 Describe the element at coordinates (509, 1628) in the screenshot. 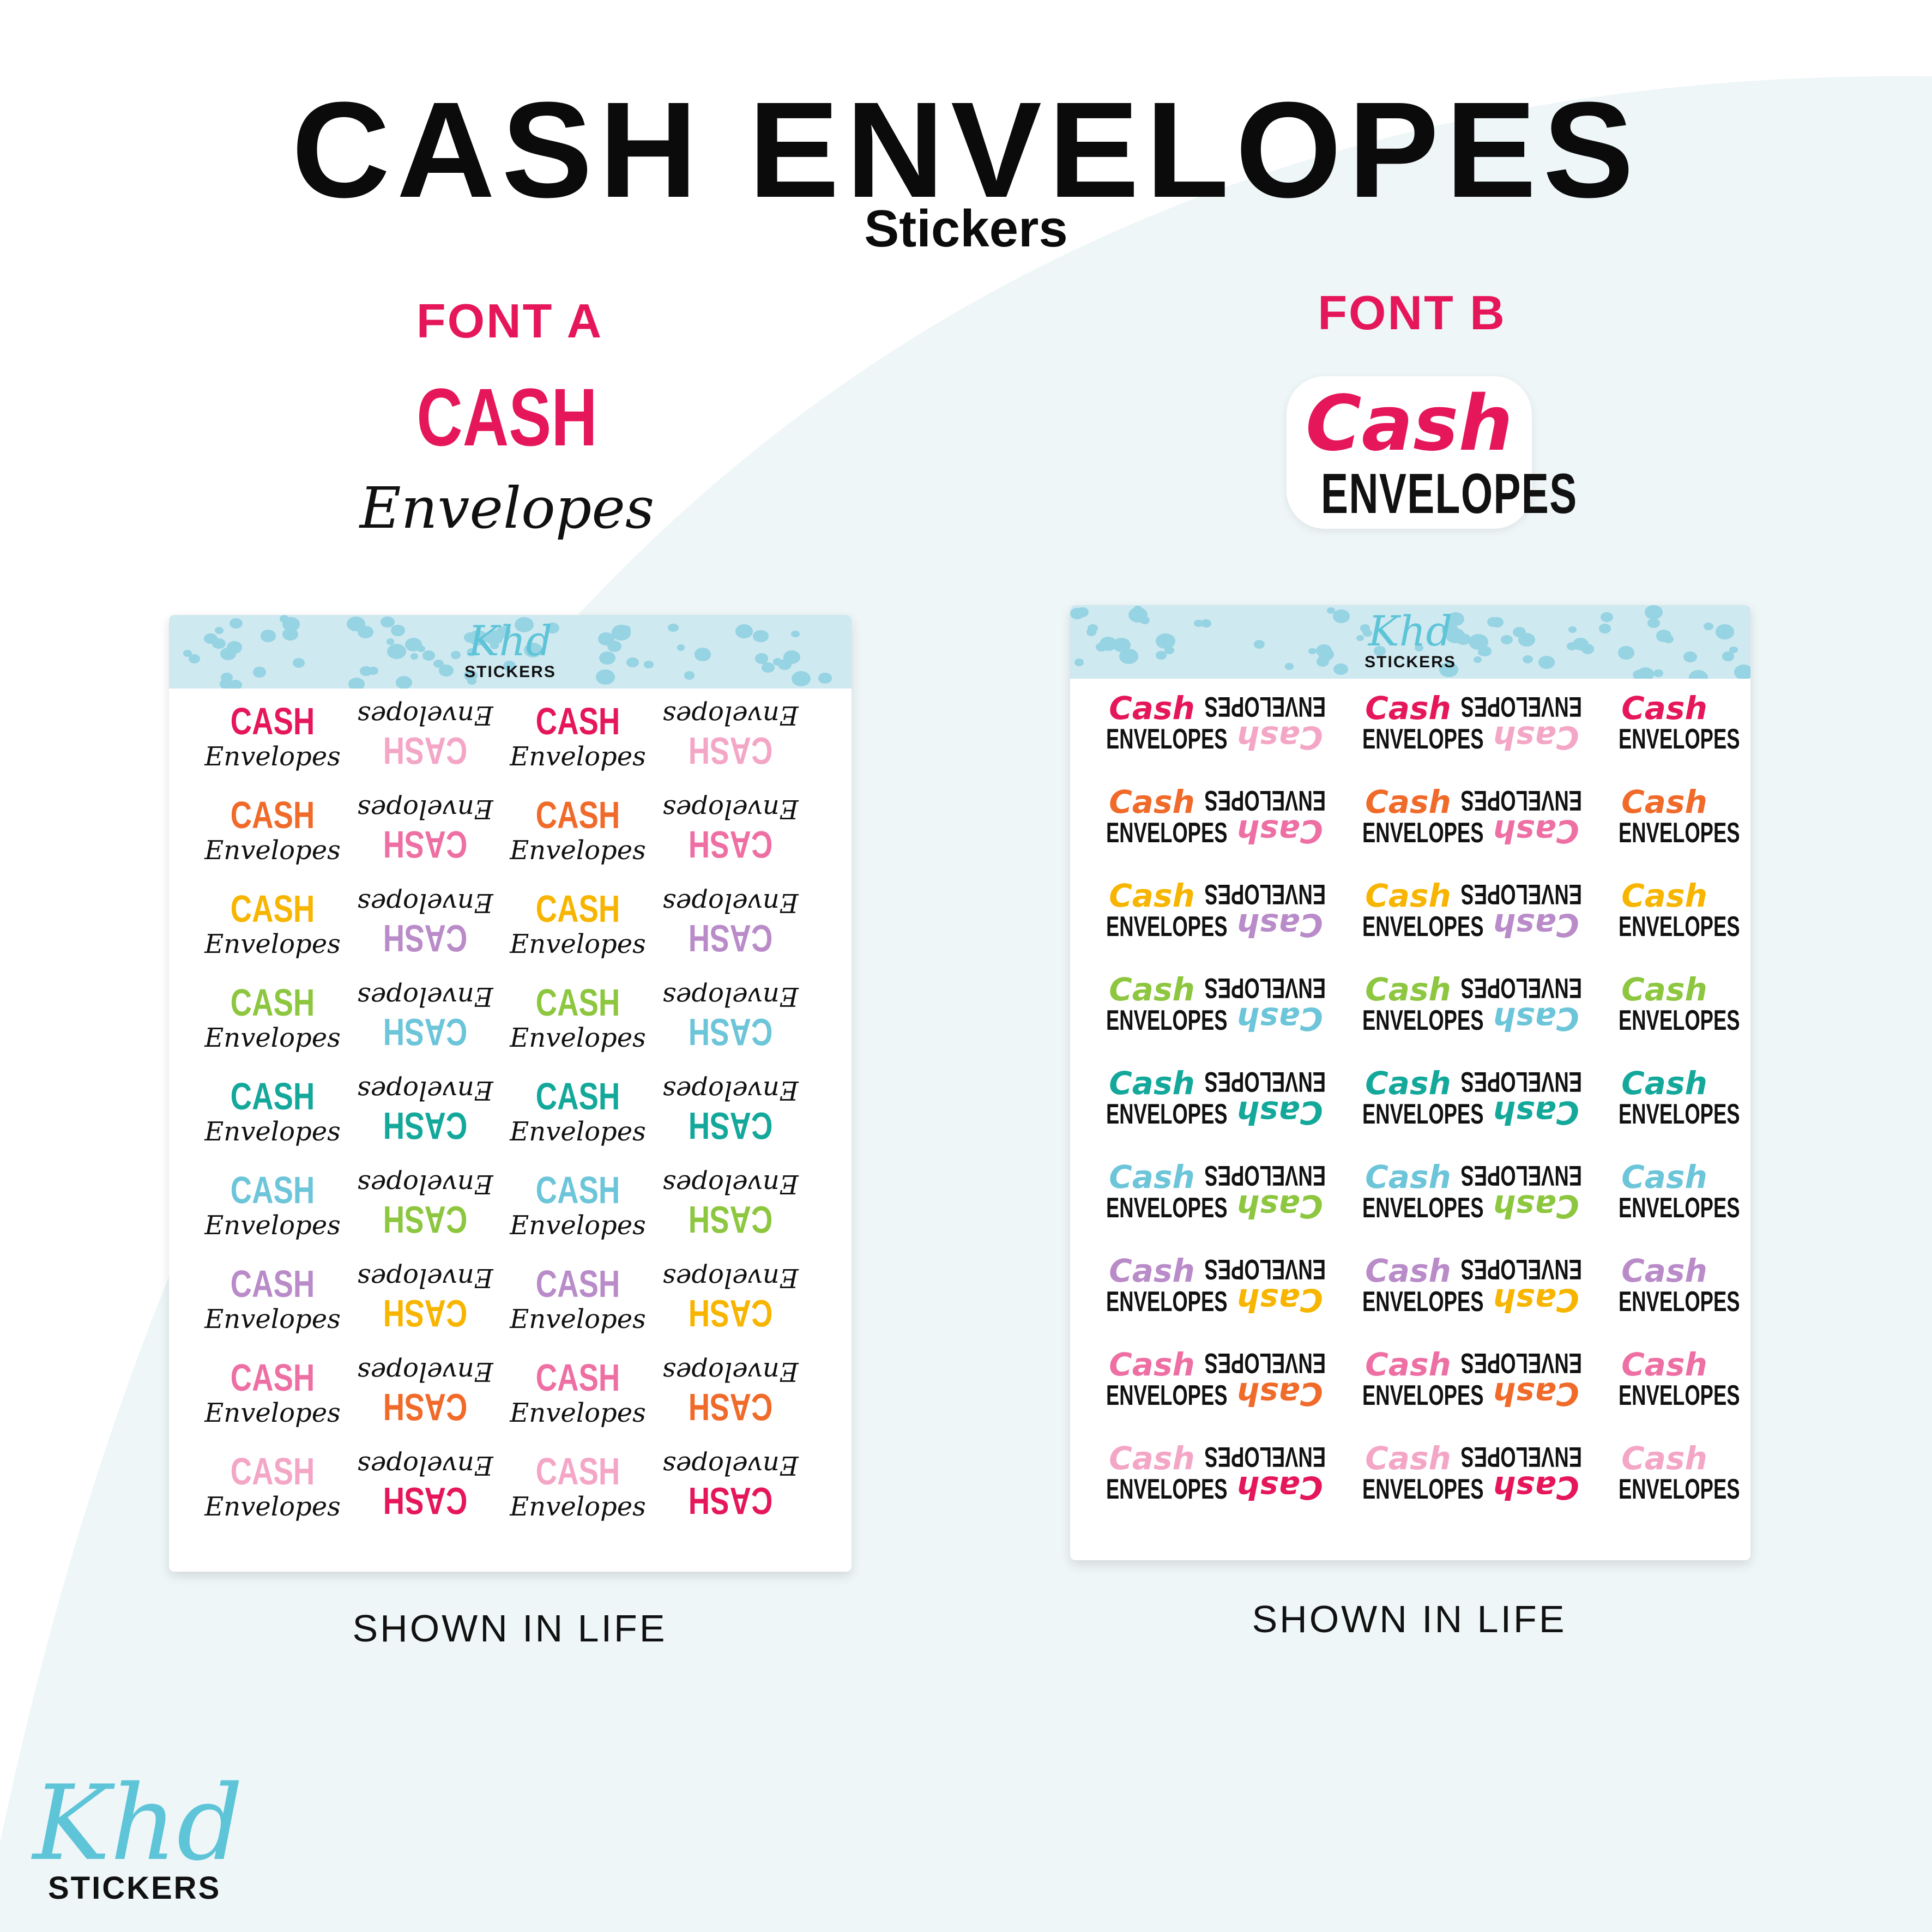

I see `font-a-caption: SHOWN IN LIFE` at that location.